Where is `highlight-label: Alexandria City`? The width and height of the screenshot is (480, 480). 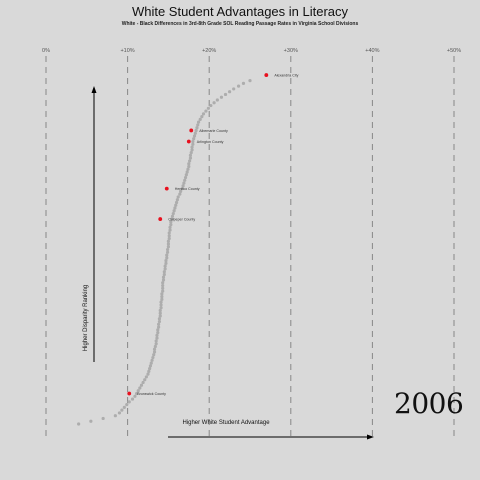
highlight-label: Alexandria City is located at coordinates (286, 76).